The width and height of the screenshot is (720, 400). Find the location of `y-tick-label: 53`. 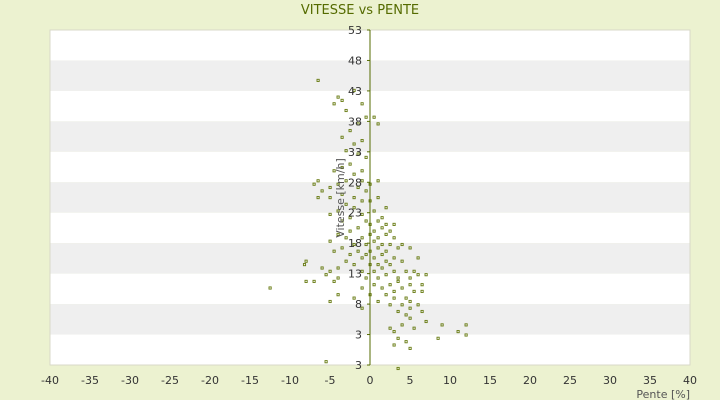

y-tick-label: 53 is located at coordinates (355, 30).